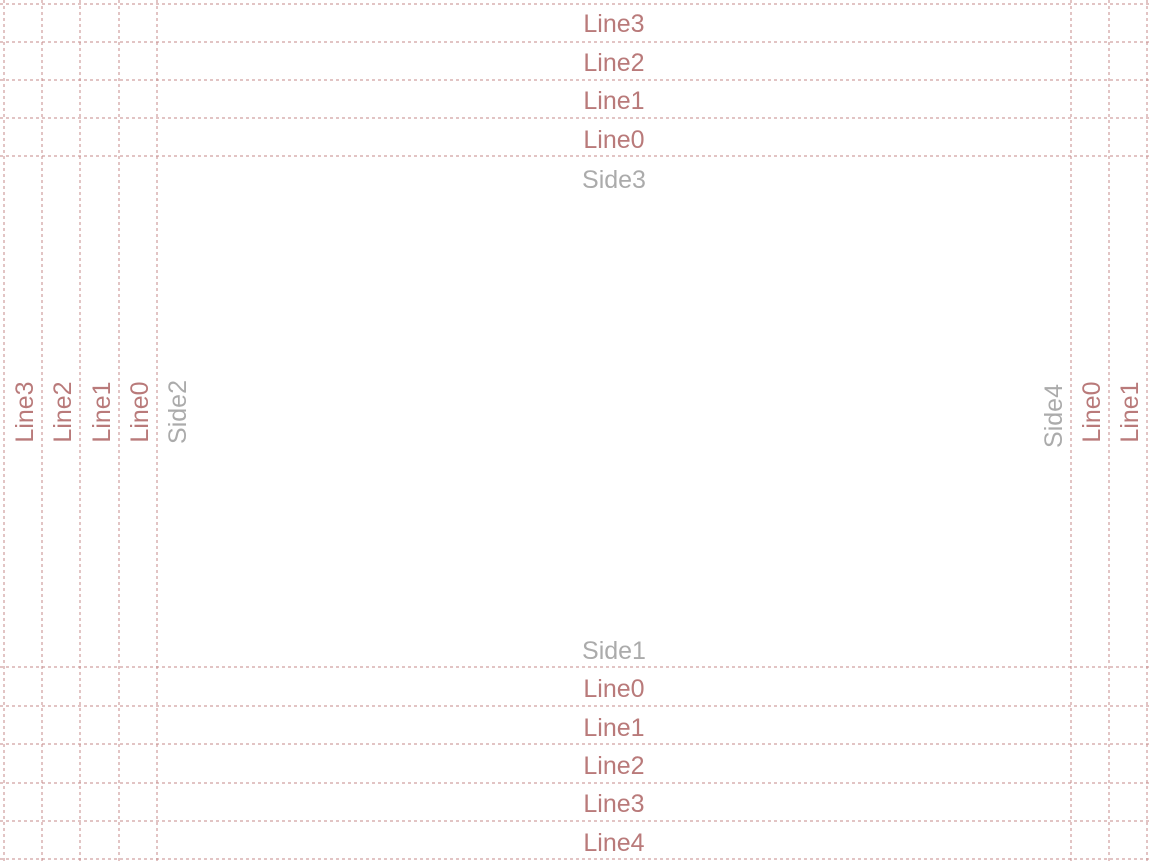  Describe the element at coordinates (1054, 416) in the screenshot. I see `right-side-label: Side4` at that location.